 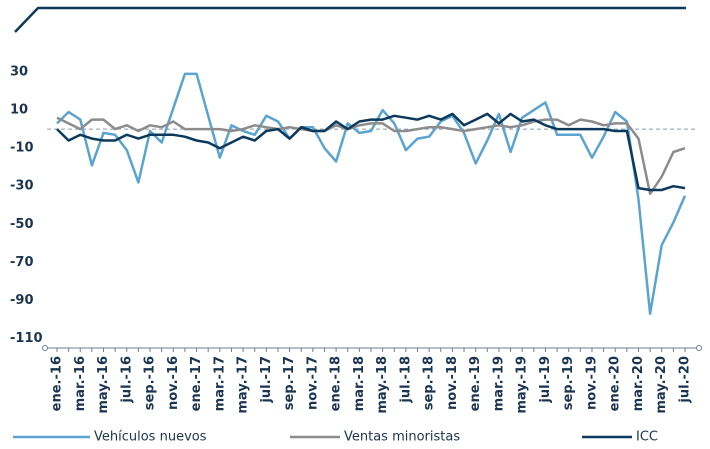 What do you see at coordinates (22, 262) in the screenshot?
I see `y-tick-label: -70` at bounding box center [22, 262].